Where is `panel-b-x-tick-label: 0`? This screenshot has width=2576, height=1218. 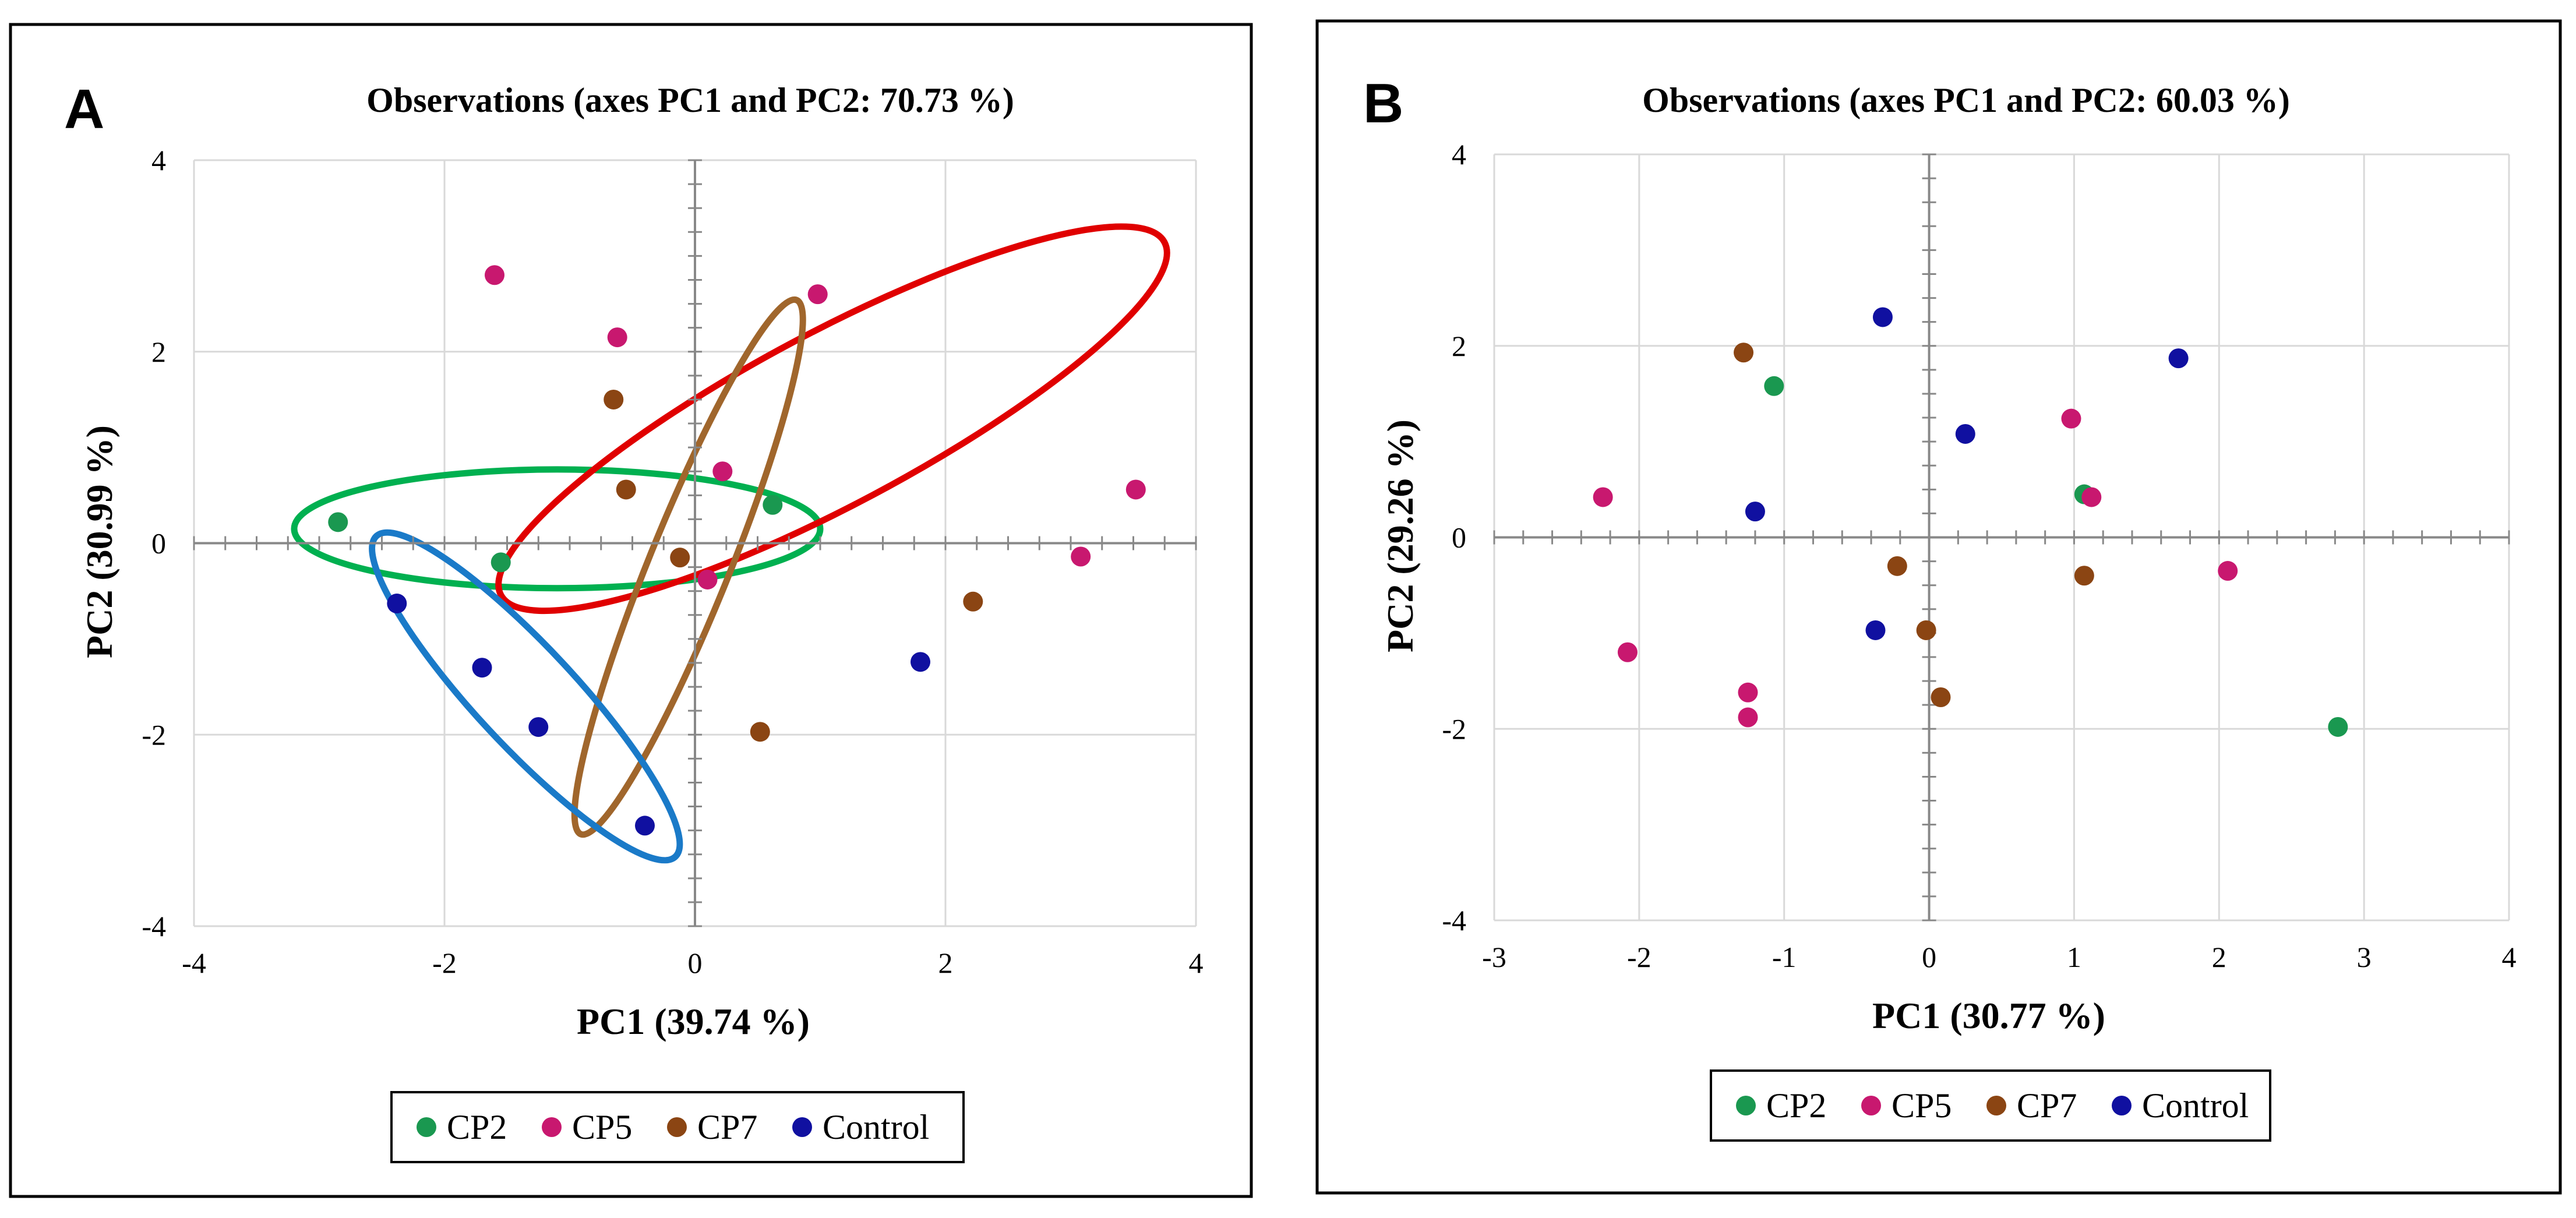 panel-b-x-tick-label: 0 is located at coordinates (1929, 957).